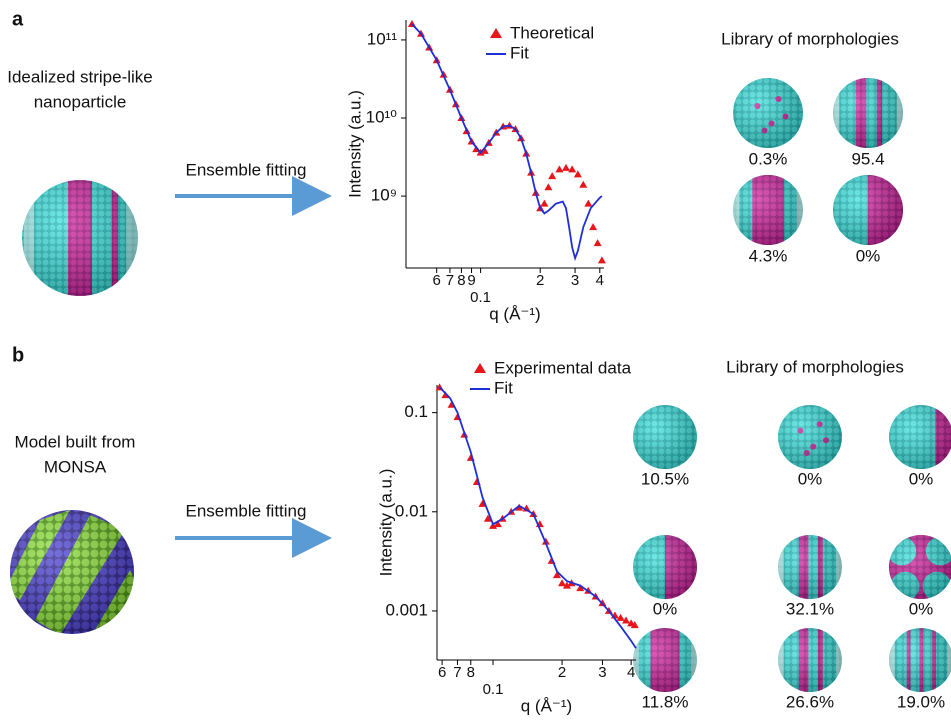 The height and width of the screenshot is (722, 951). What do you see at coordinates (80, 238) in the screenshot?
I see `model-particle-a` at bounding box center [80, 238].